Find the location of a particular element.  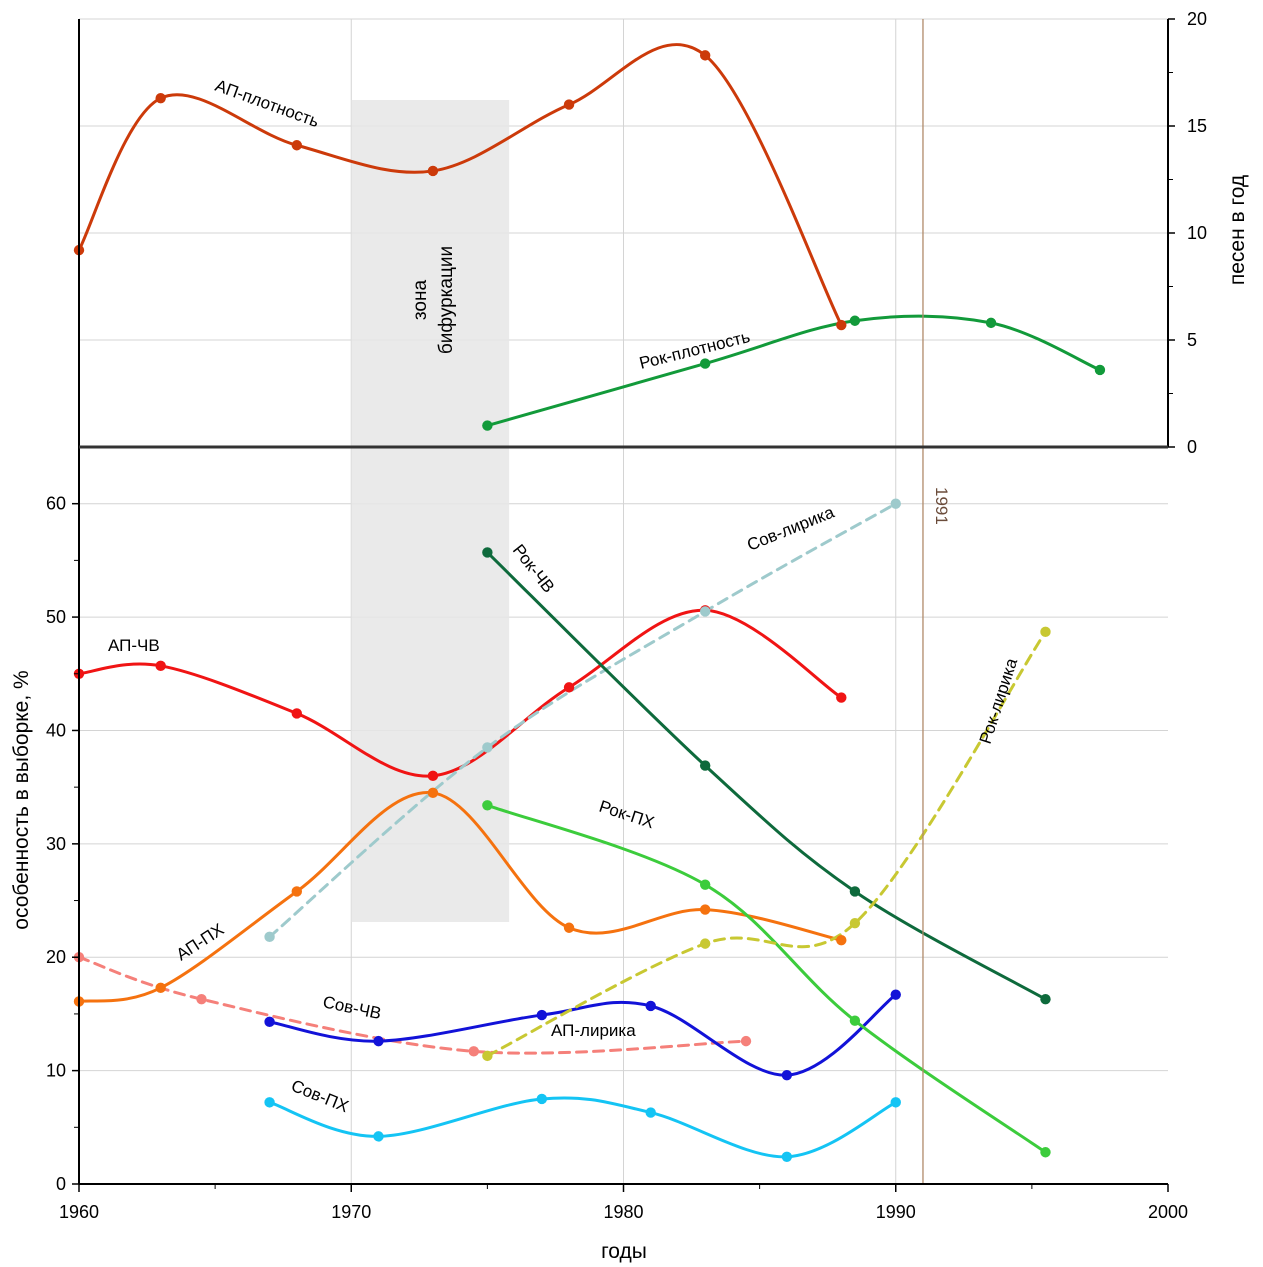

left-y-tick-label-60: 60 is located at coordinates (56, 504).